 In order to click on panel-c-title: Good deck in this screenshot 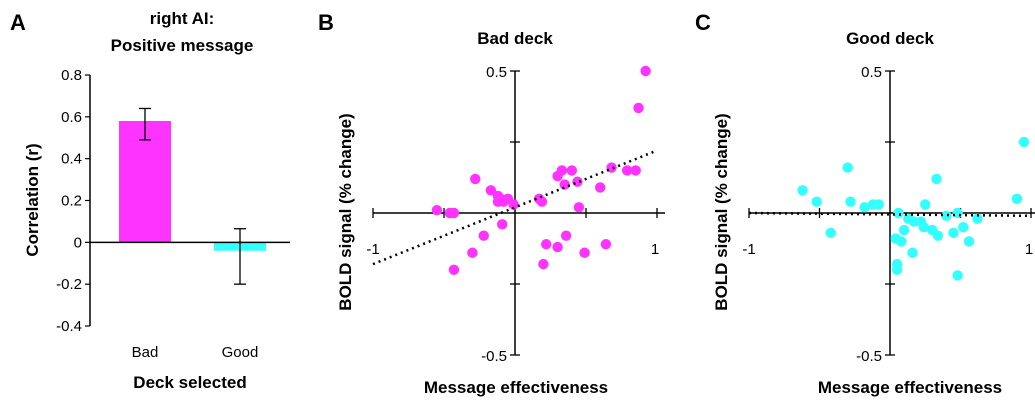, I will do `click(890, 38)`.